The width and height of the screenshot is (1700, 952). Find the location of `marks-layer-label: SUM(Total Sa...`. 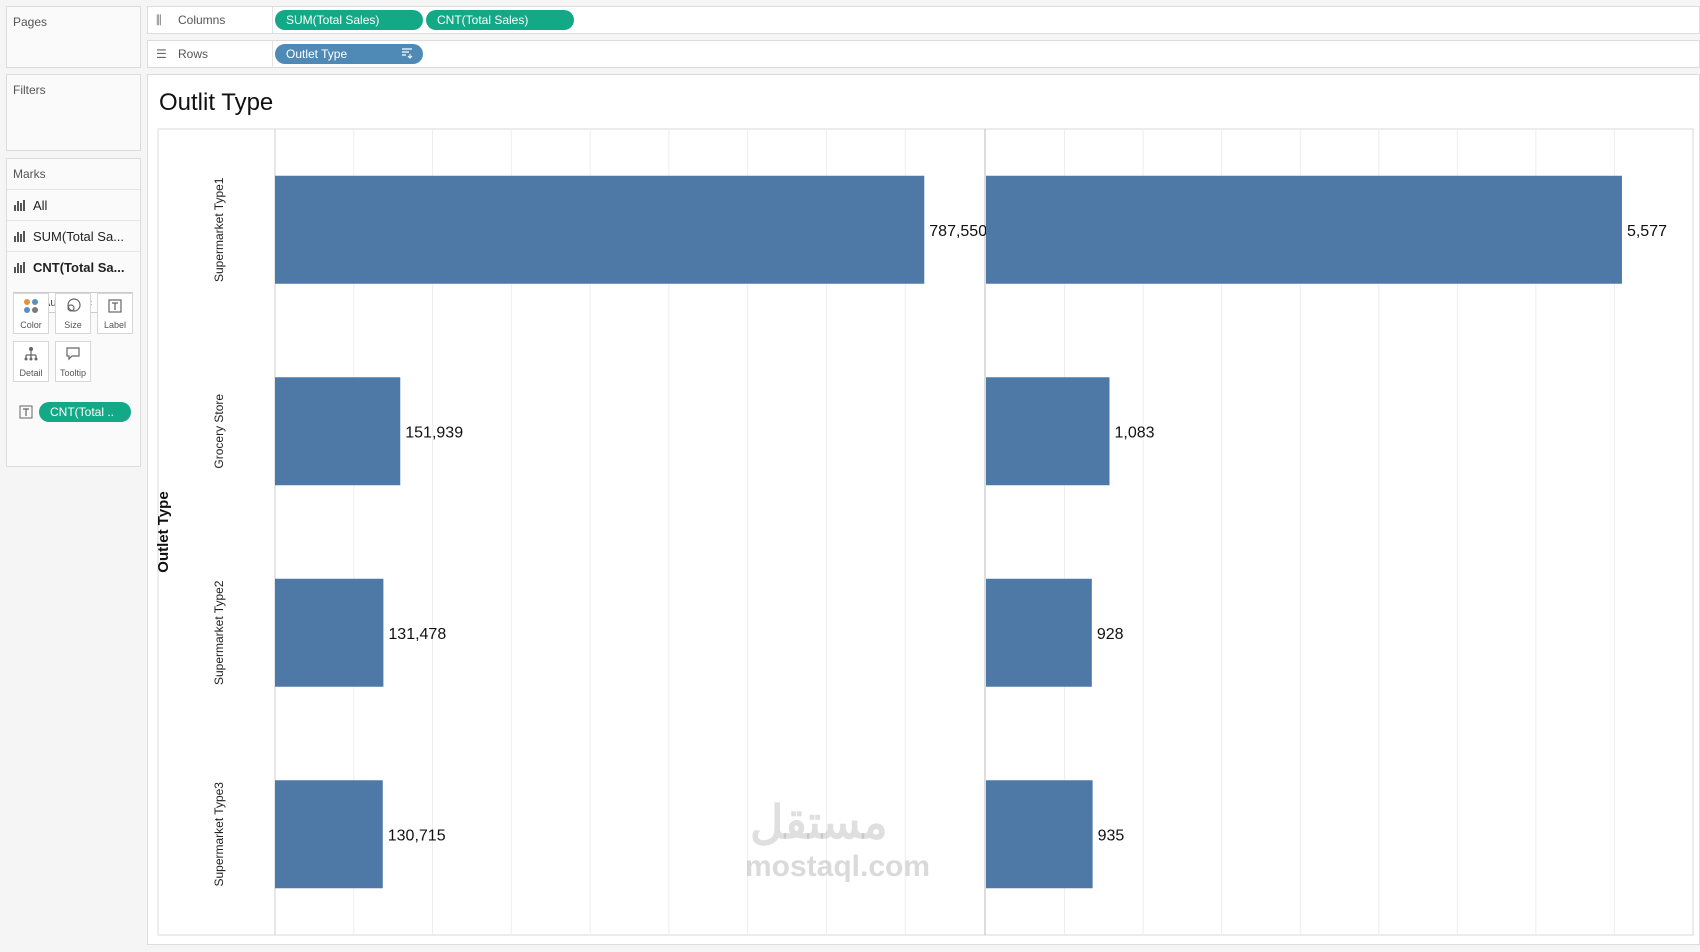

marks-layer-label: SUM(Total Sa... is located at coordinates (79, 236).